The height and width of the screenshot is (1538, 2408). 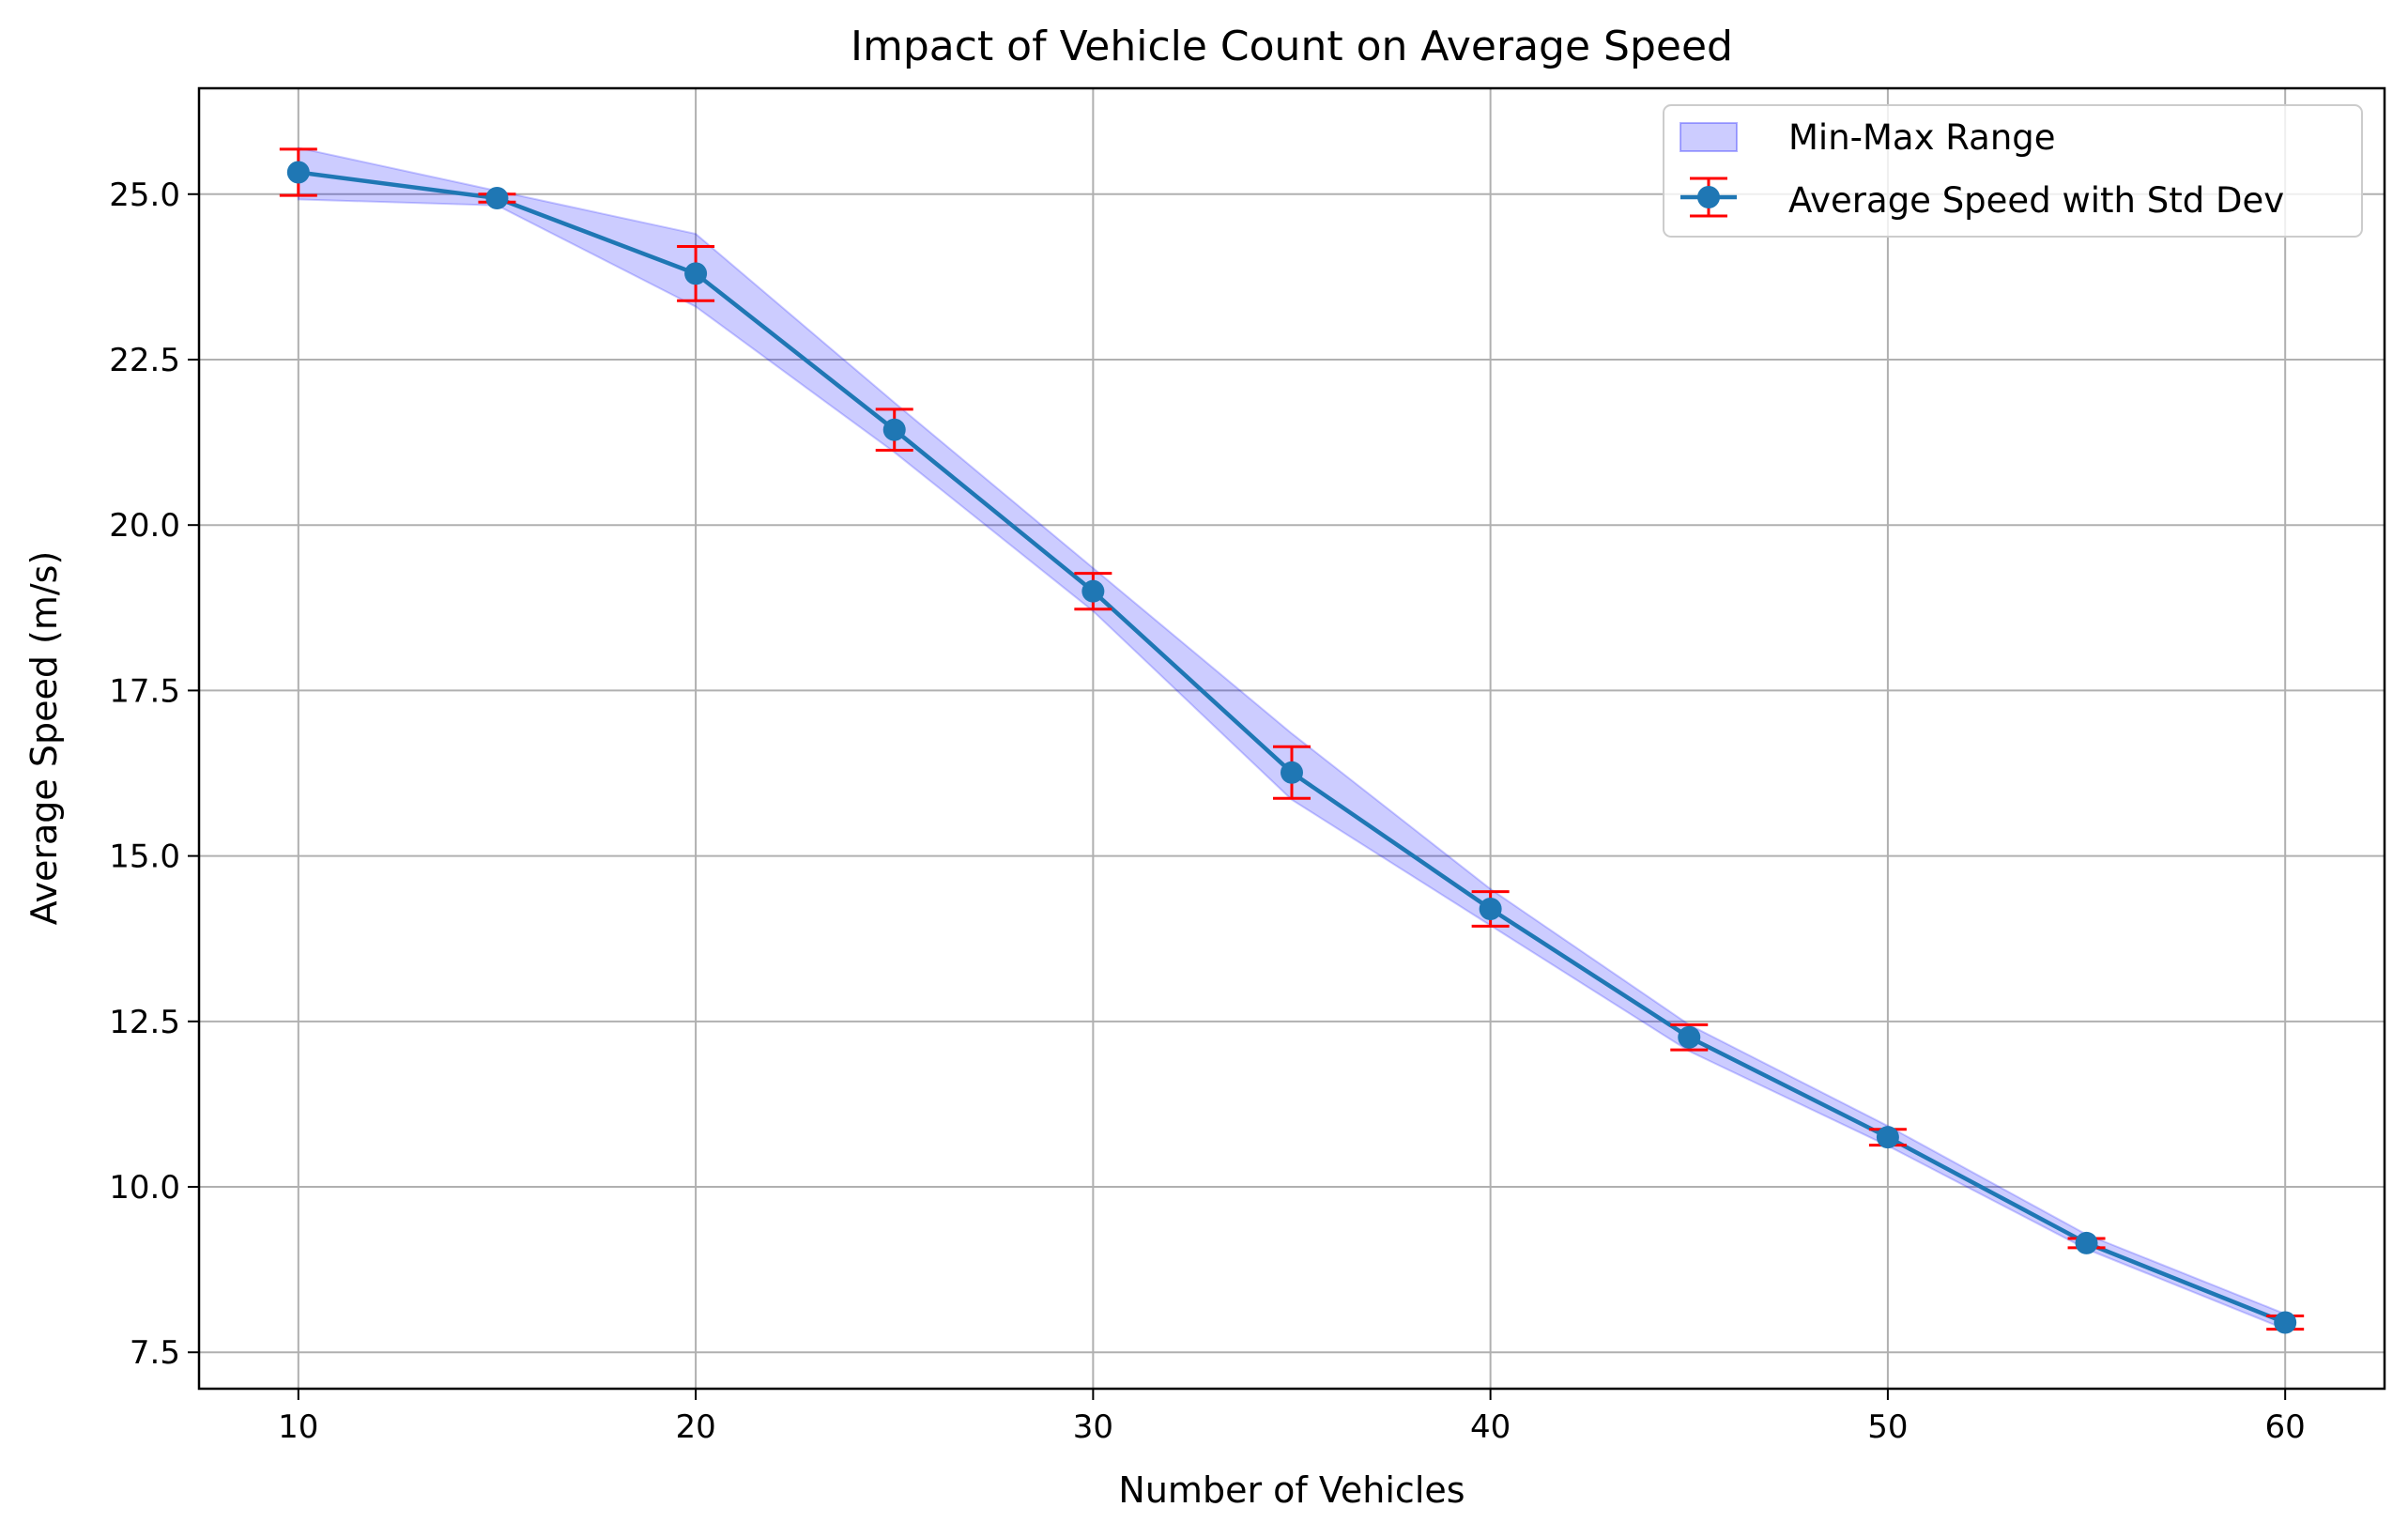 What do you see at coordinates (144, 1022) in the screenshot?
I see `y-tick-label: 12.5` at bounding box center [144, 1022].